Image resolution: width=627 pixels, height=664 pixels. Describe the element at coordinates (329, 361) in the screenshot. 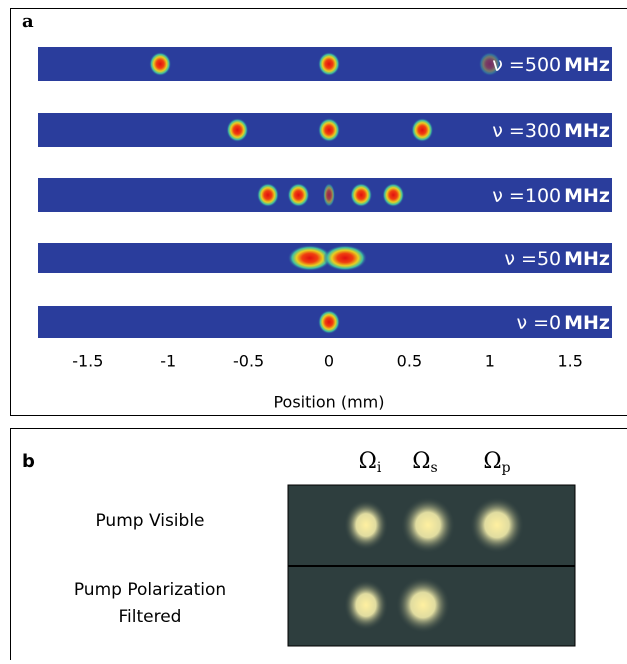

I see `x-tick-label: 0` at that location.